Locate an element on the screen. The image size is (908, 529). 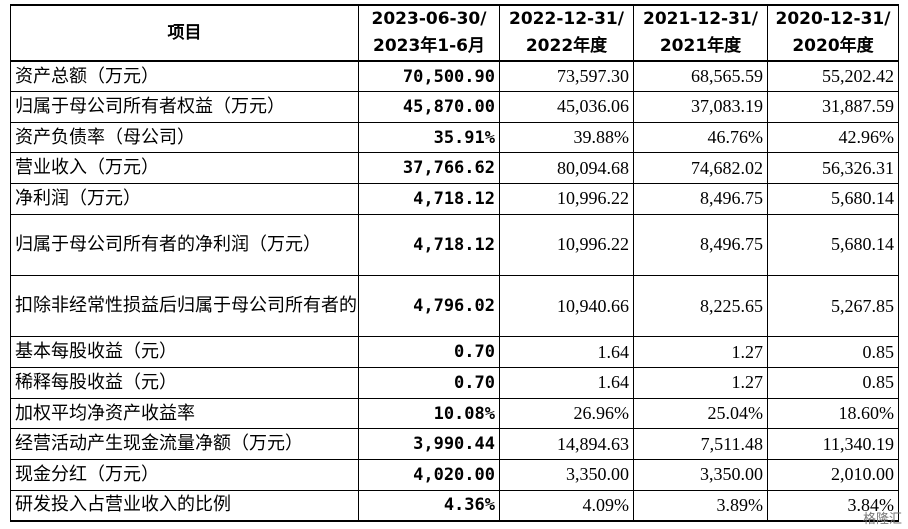
table-row: 净利润（万元） 4,718.12 10,996.22 8,496.75 5,680.14 is located at coordinates (454, 199).